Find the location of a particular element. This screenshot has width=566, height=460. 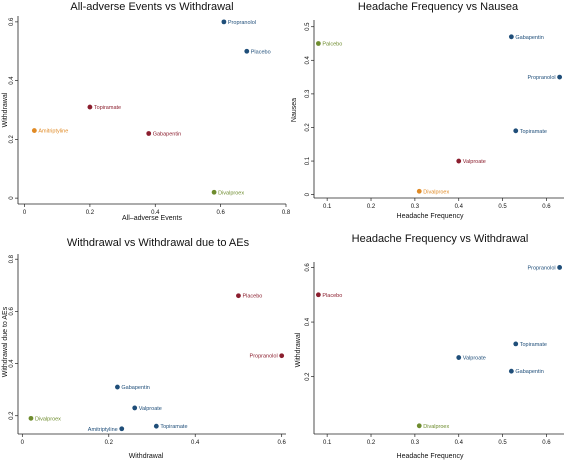

y-axis-label: Withdrawal due to AEs is located at coordinates (5, 341).